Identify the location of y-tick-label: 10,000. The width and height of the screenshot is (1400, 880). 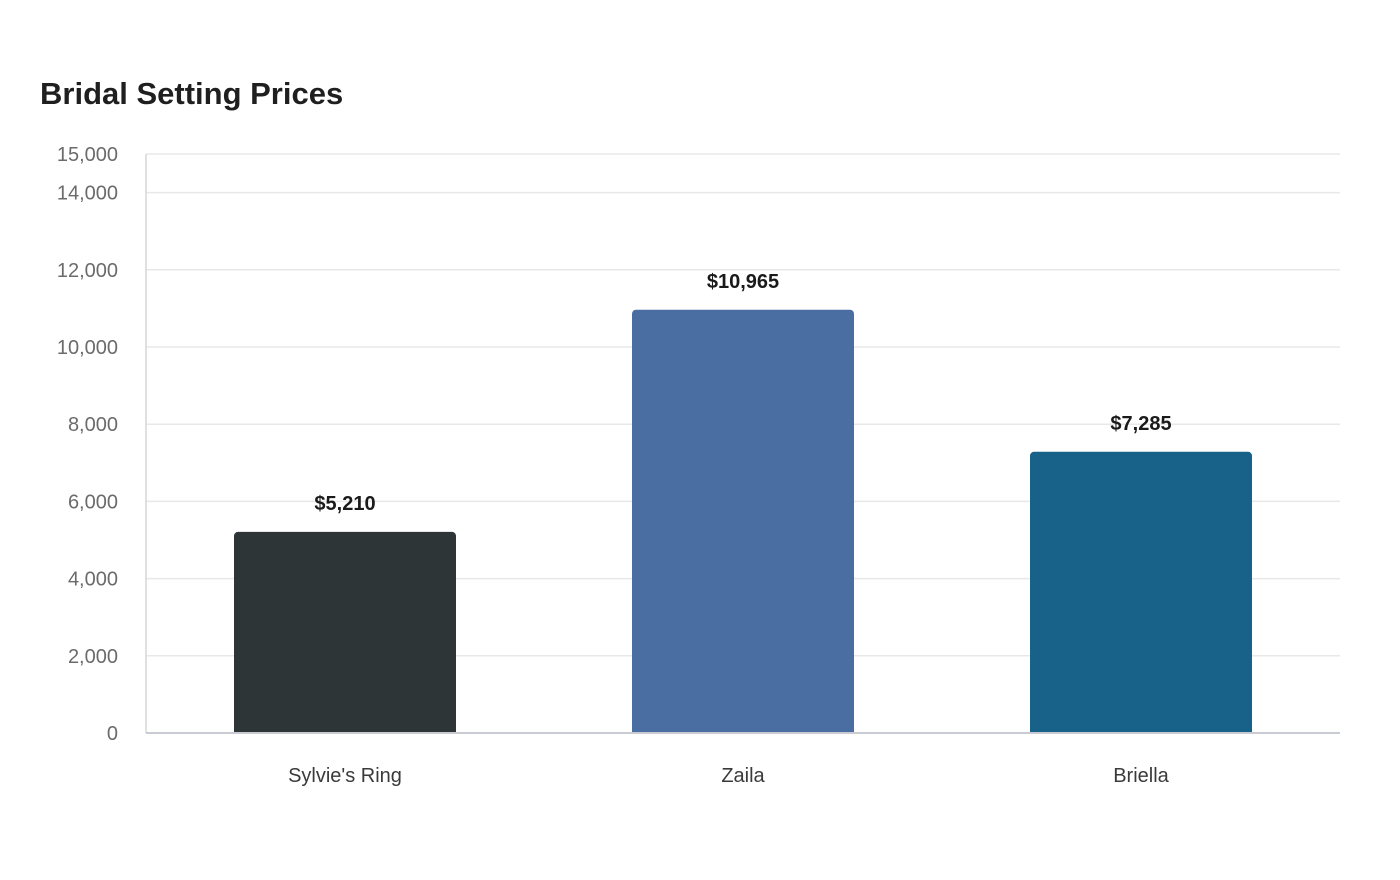
(87, 348).